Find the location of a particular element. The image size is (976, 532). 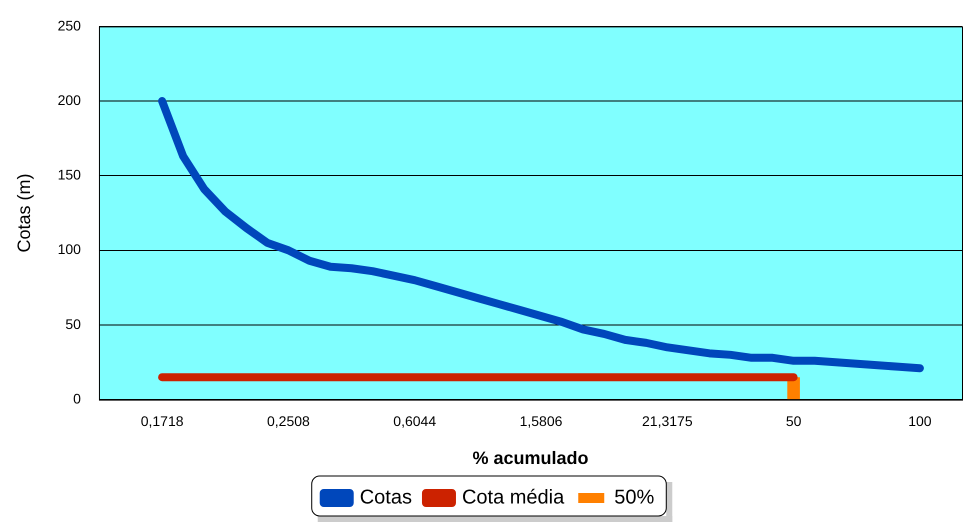

y-tick-label: 200 is located at coordinates (70, 100).